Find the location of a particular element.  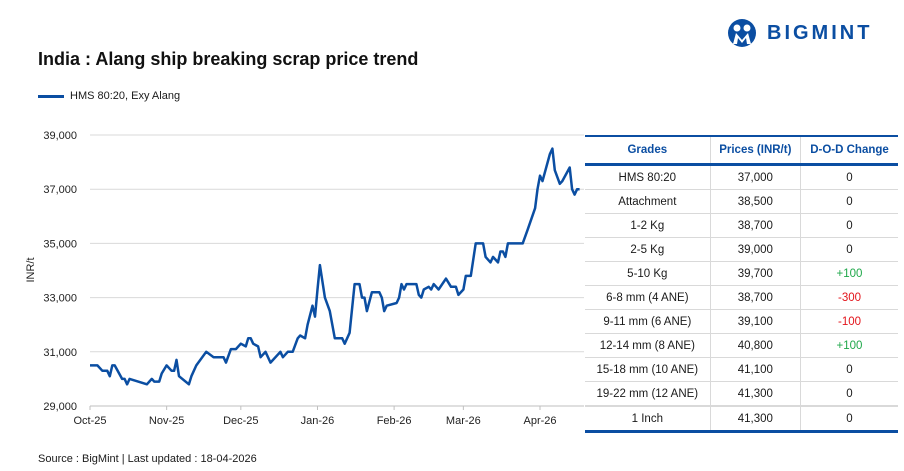

grade-cell: HMS 80:20 is located at coordinates (648, 177).